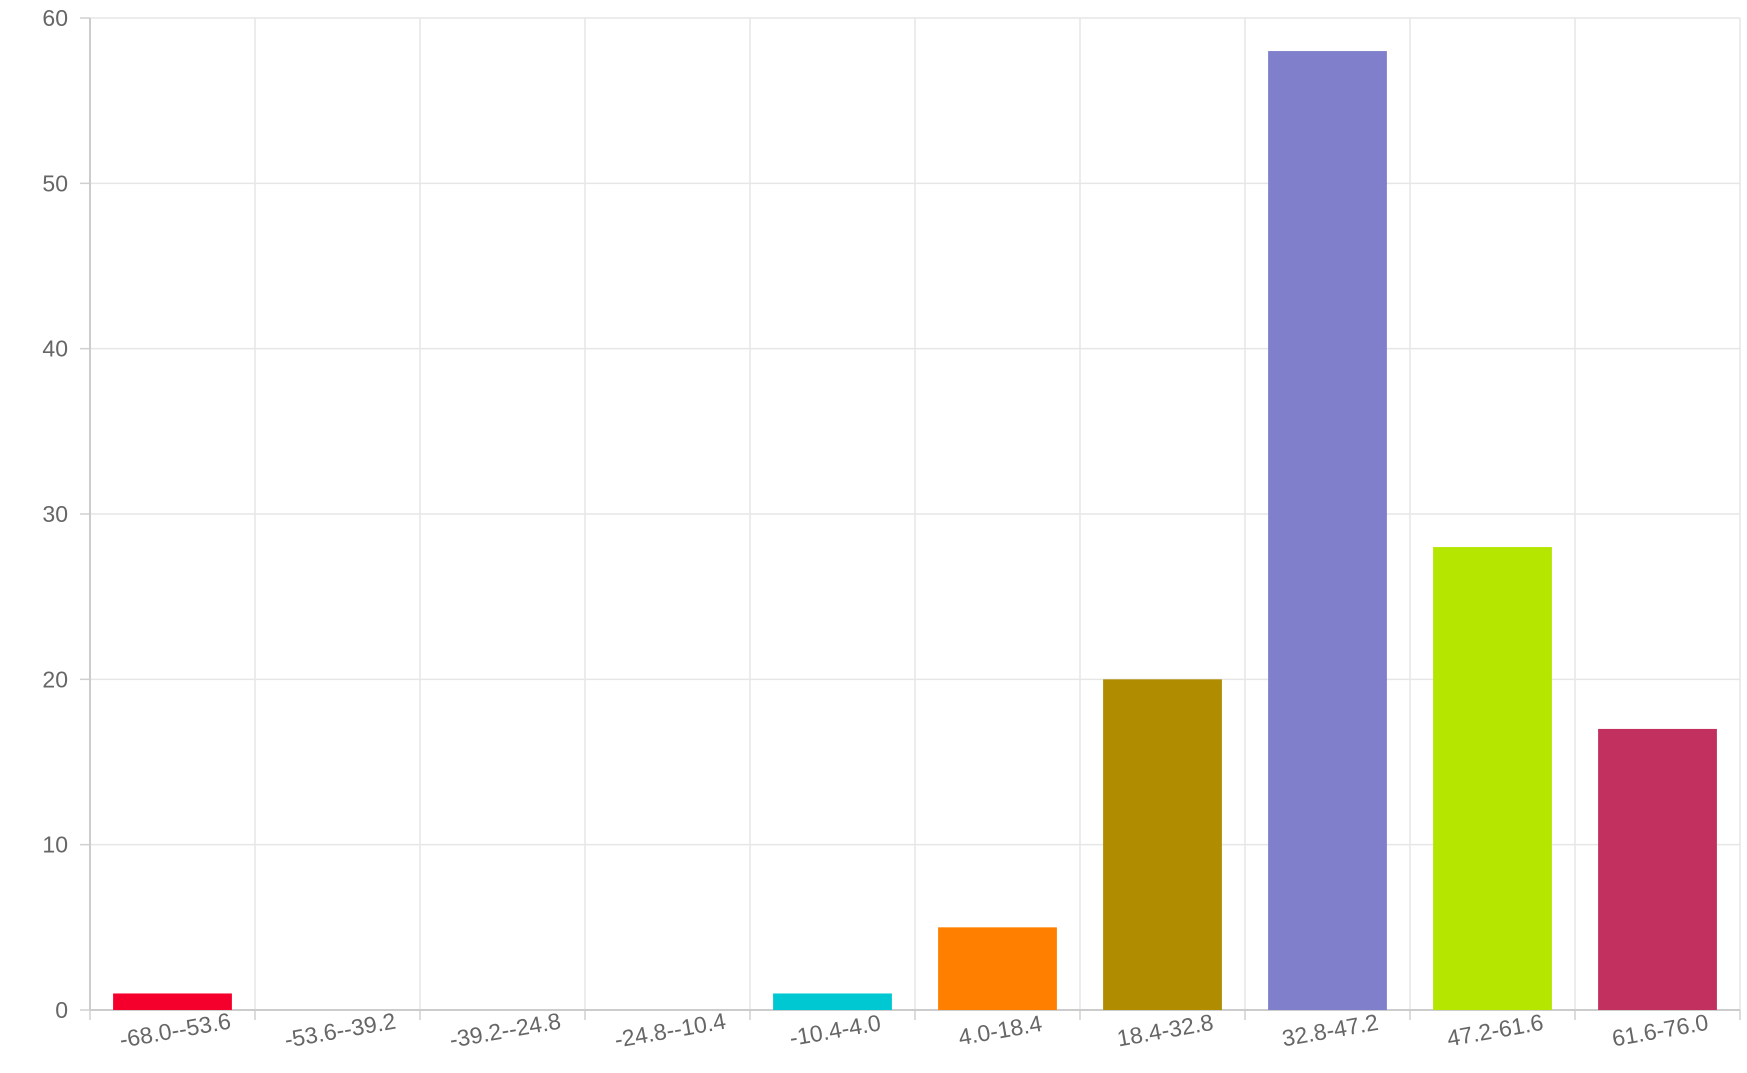  Describe the element at coordinates (1330, 1030) in the screenshot. I see `x-tick-label: 32.8-47.2` at that location.